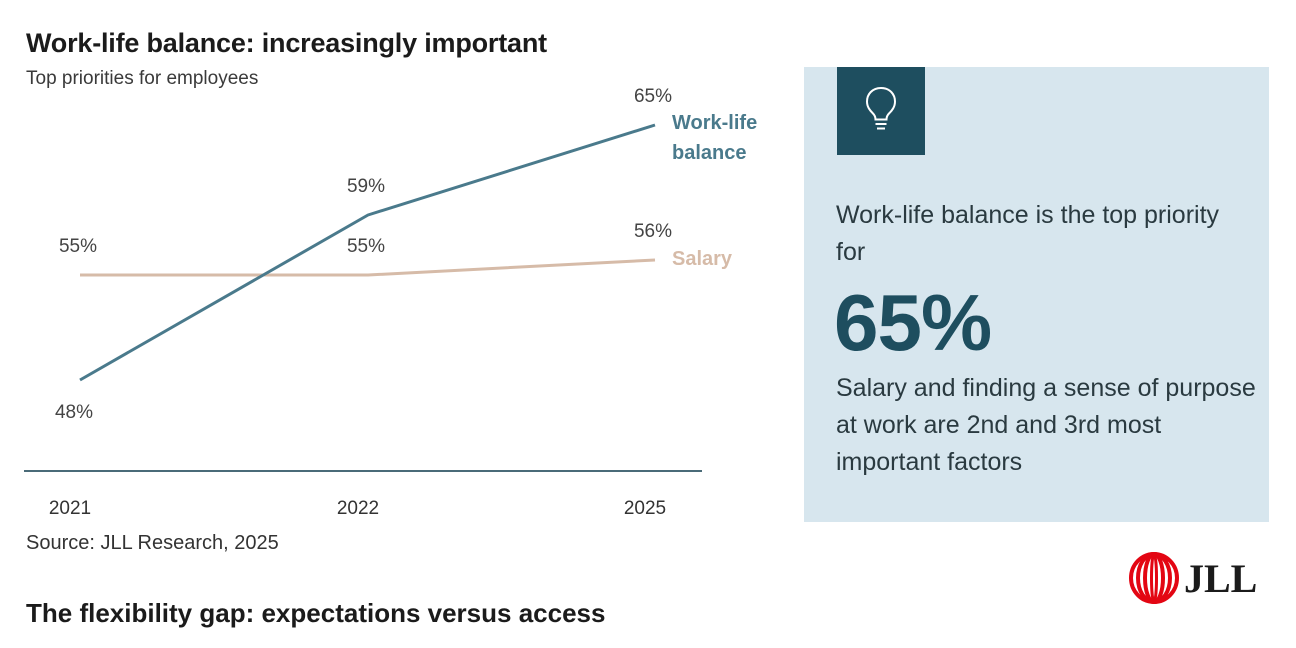 The image size is (1296, 648). What do you see at coordinates (1154, 578) in the screenshot?
I see `jll-logo-mark` at bounding box center [1154, 578].